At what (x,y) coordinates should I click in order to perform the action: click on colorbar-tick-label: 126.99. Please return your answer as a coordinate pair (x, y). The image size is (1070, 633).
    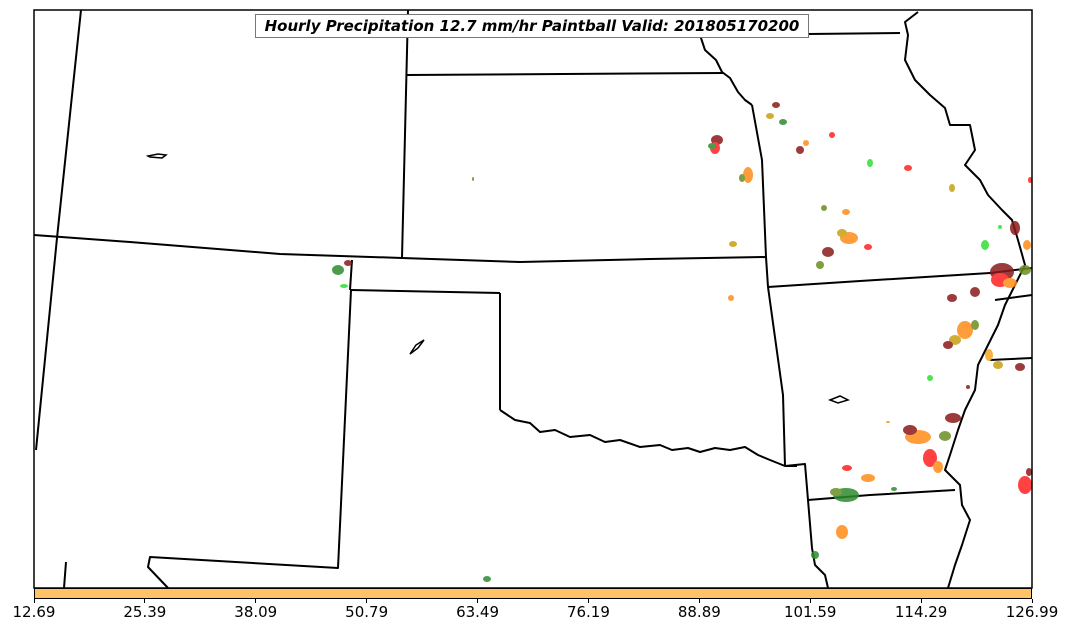
    Looking at the image, I should click on (1032, 612).